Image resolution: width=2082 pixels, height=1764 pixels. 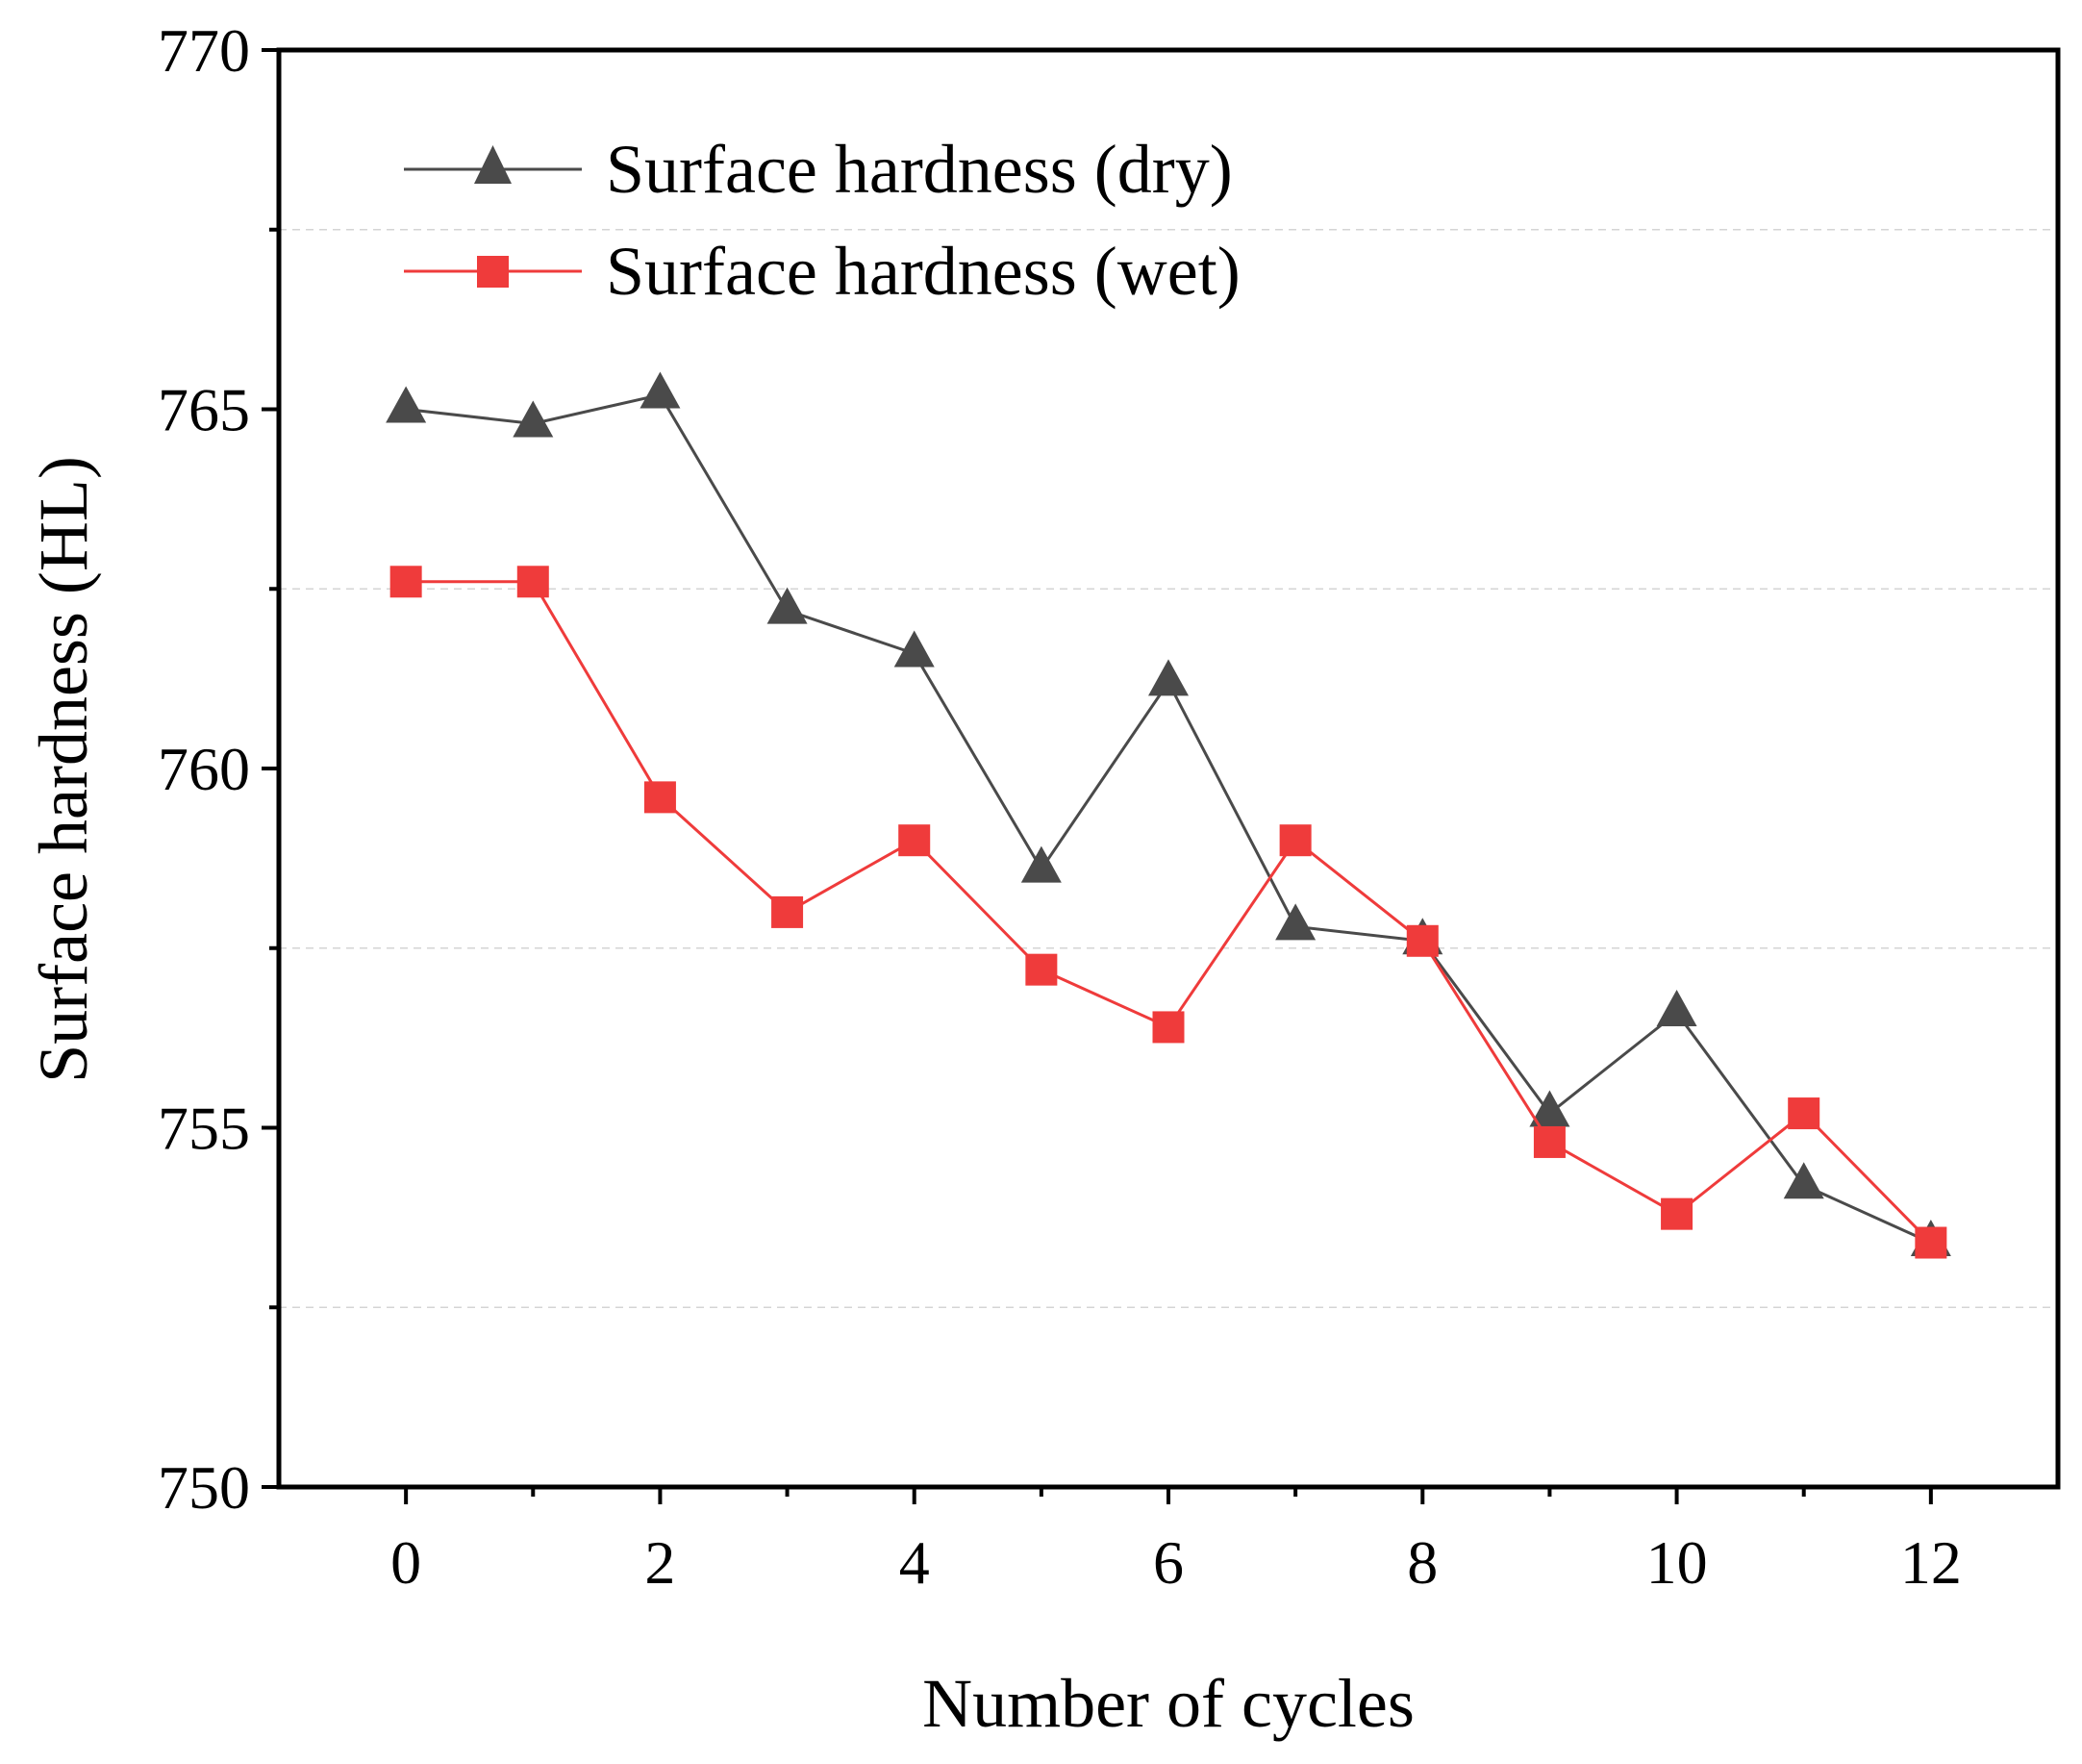 What do you see at coordinates (406, 1563) in the screenshot?
I see `x-tick-label: 0` at bounding box center [406, 1563].